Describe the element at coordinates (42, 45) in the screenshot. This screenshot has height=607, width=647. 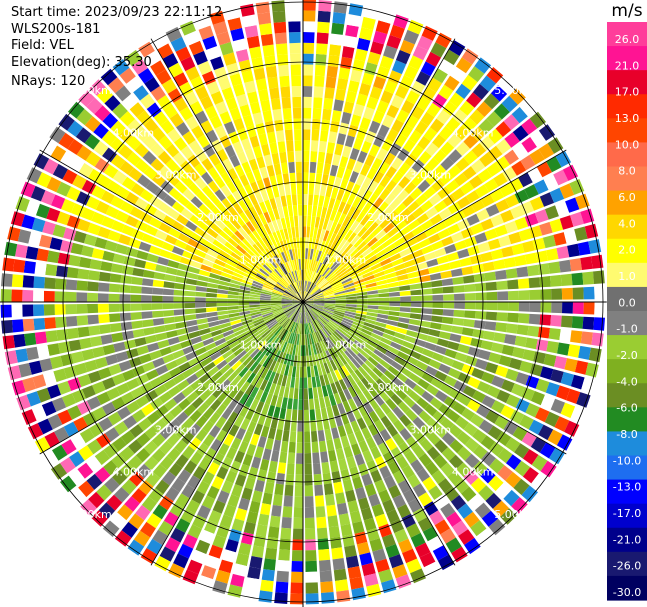
I see `field-name: Field: VEL` at that location.